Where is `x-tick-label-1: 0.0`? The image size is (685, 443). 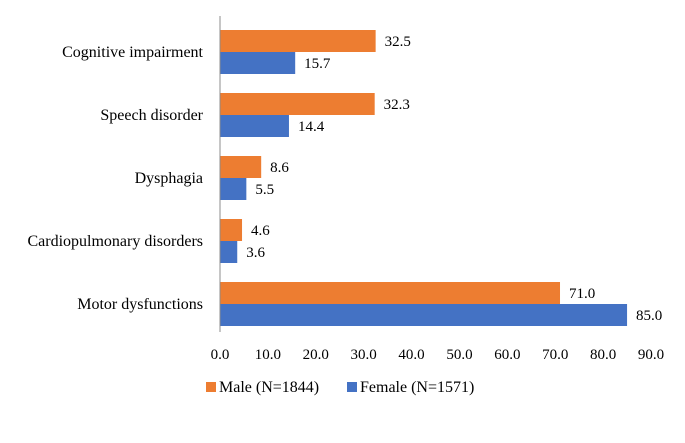
x-tick-label-1: 0.0 is located at coordinates (220, 355).